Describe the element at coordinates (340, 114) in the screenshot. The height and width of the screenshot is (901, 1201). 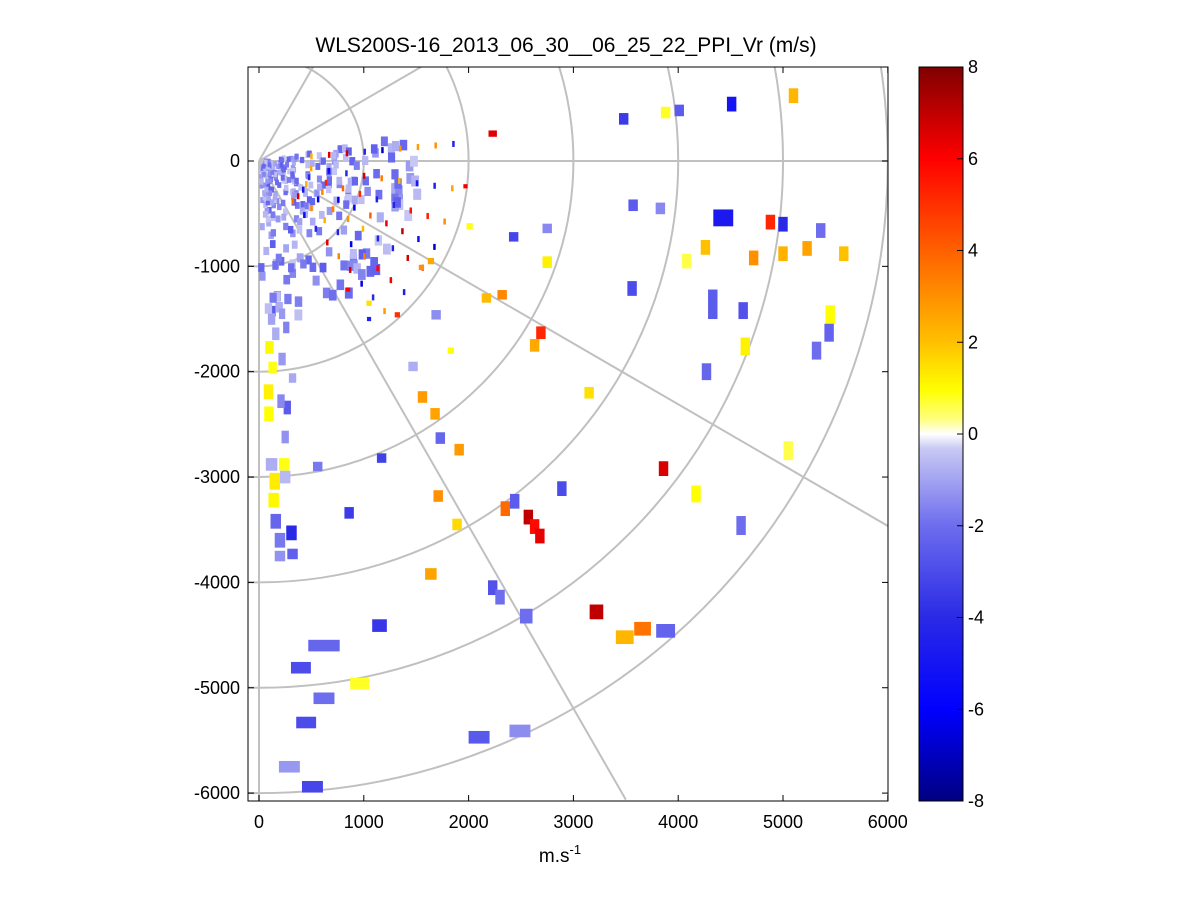
I see `azimuth-spoke` at that location.